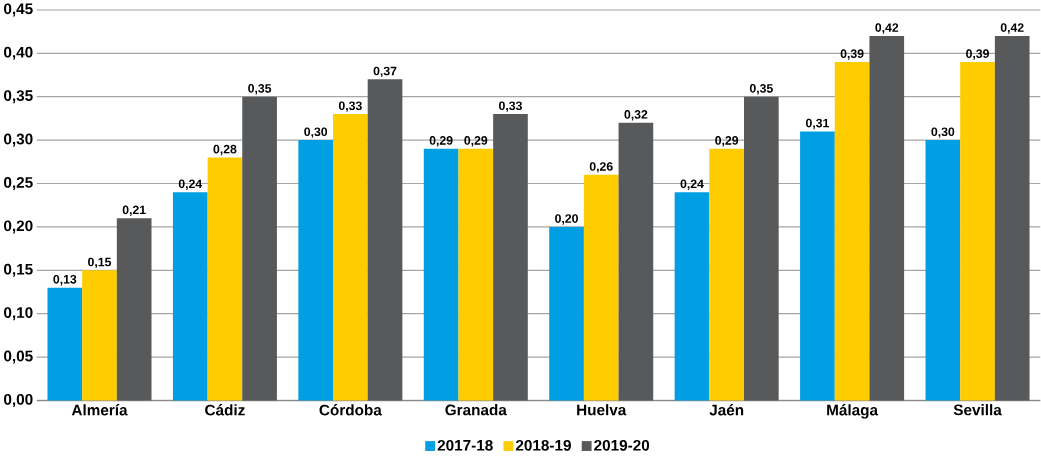 This screenshot has width=1041, height=456. What do you see at coordinates (602, 409) in the screenshot?
I see `x-tick-label: Huelva` at bounding box center [602, 409].